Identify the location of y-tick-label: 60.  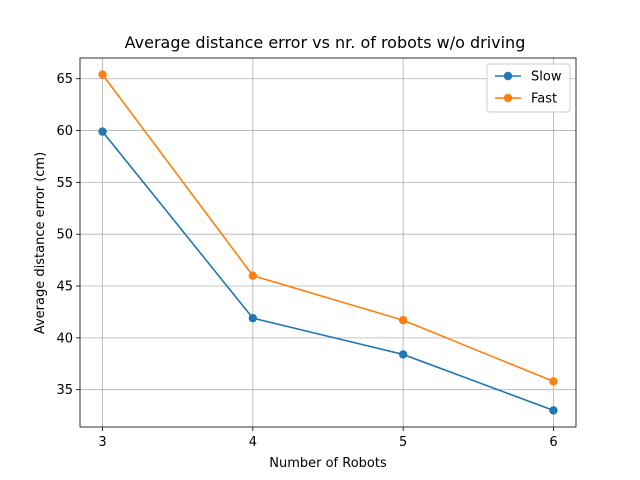
(64, 131).